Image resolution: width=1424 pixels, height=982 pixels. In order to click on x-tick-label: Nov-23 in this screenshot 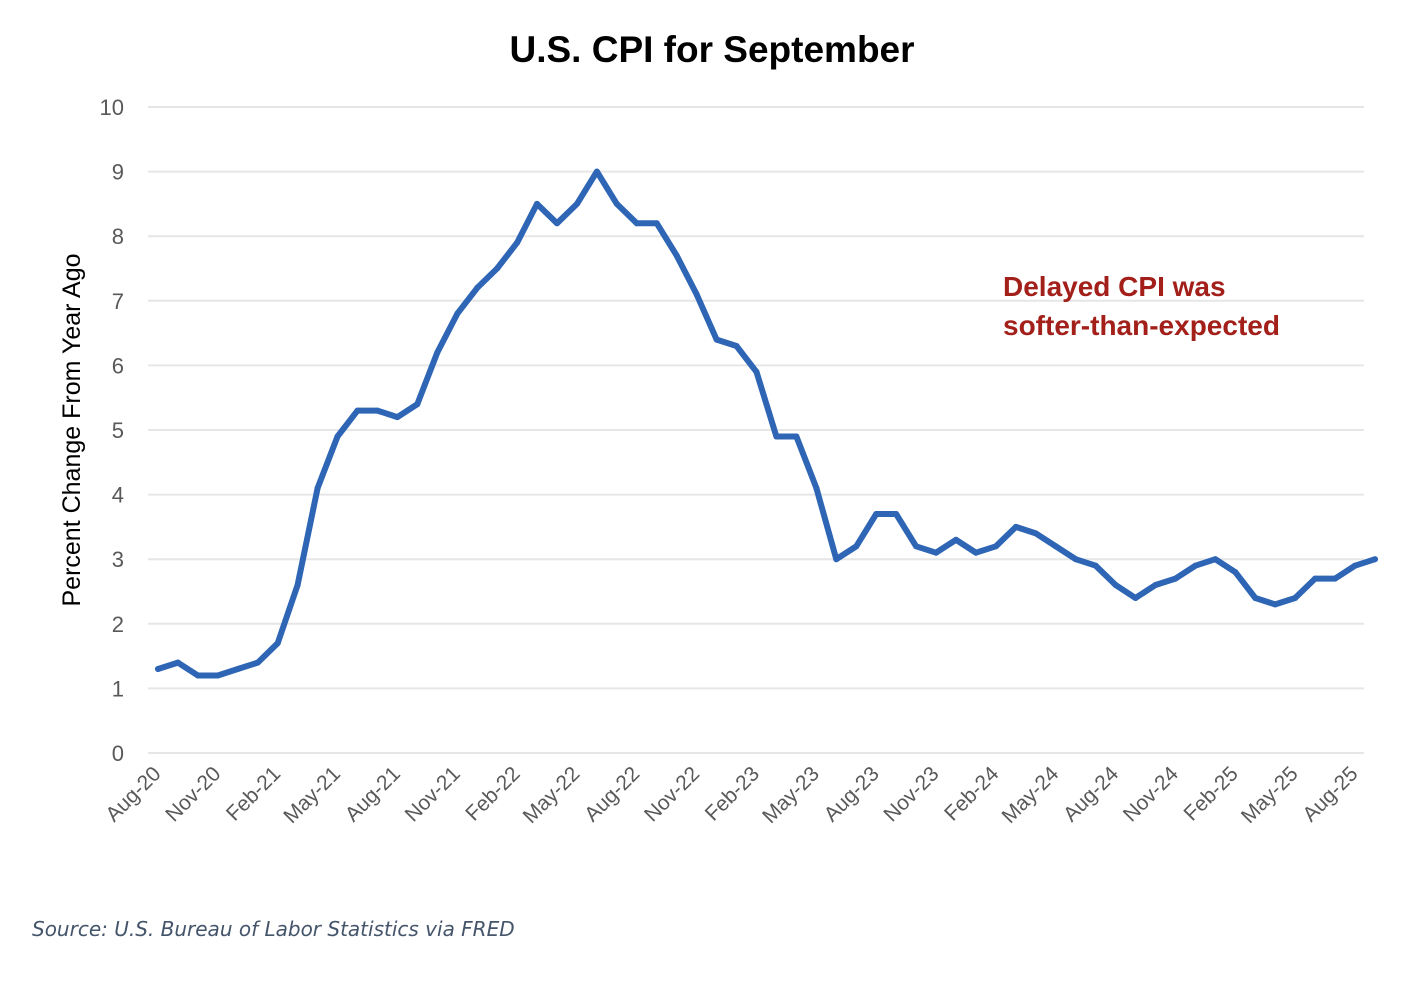, I will do `click(911, 794)`.